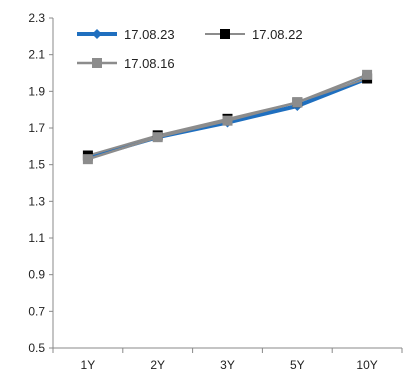 This screenshot has width=406, height=381. Describe the element at coordinates (190, 49) in the screenshot. I see `chart-legend: 17.08.23 17.08.22 17.08.16` at that location.